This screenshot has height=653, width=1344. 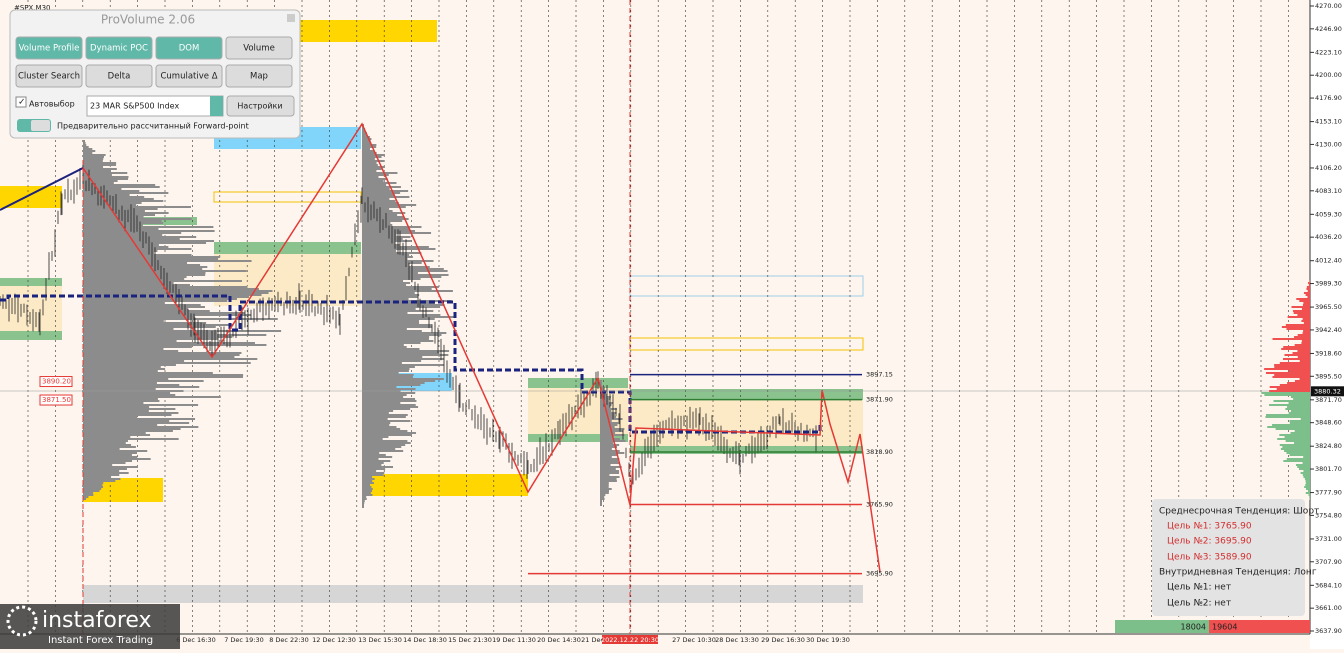 What do you see at coordinates (1328, 307) in the screenshot?
I see `tick-label: 3965.50` at bounding box center [1328, 307].